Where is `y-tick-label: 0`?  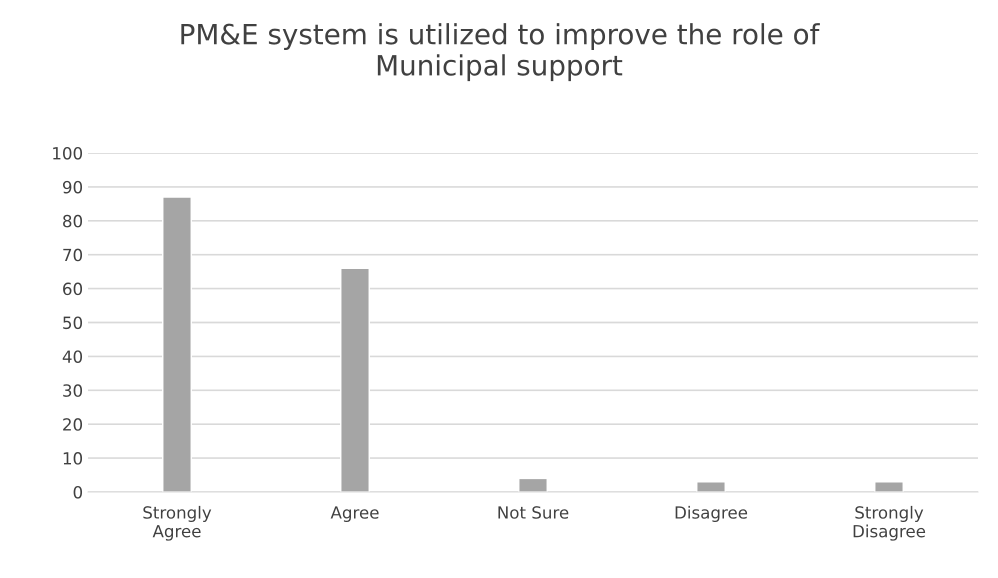
y-tick-label: 0 is located at coordinates (78, 492).